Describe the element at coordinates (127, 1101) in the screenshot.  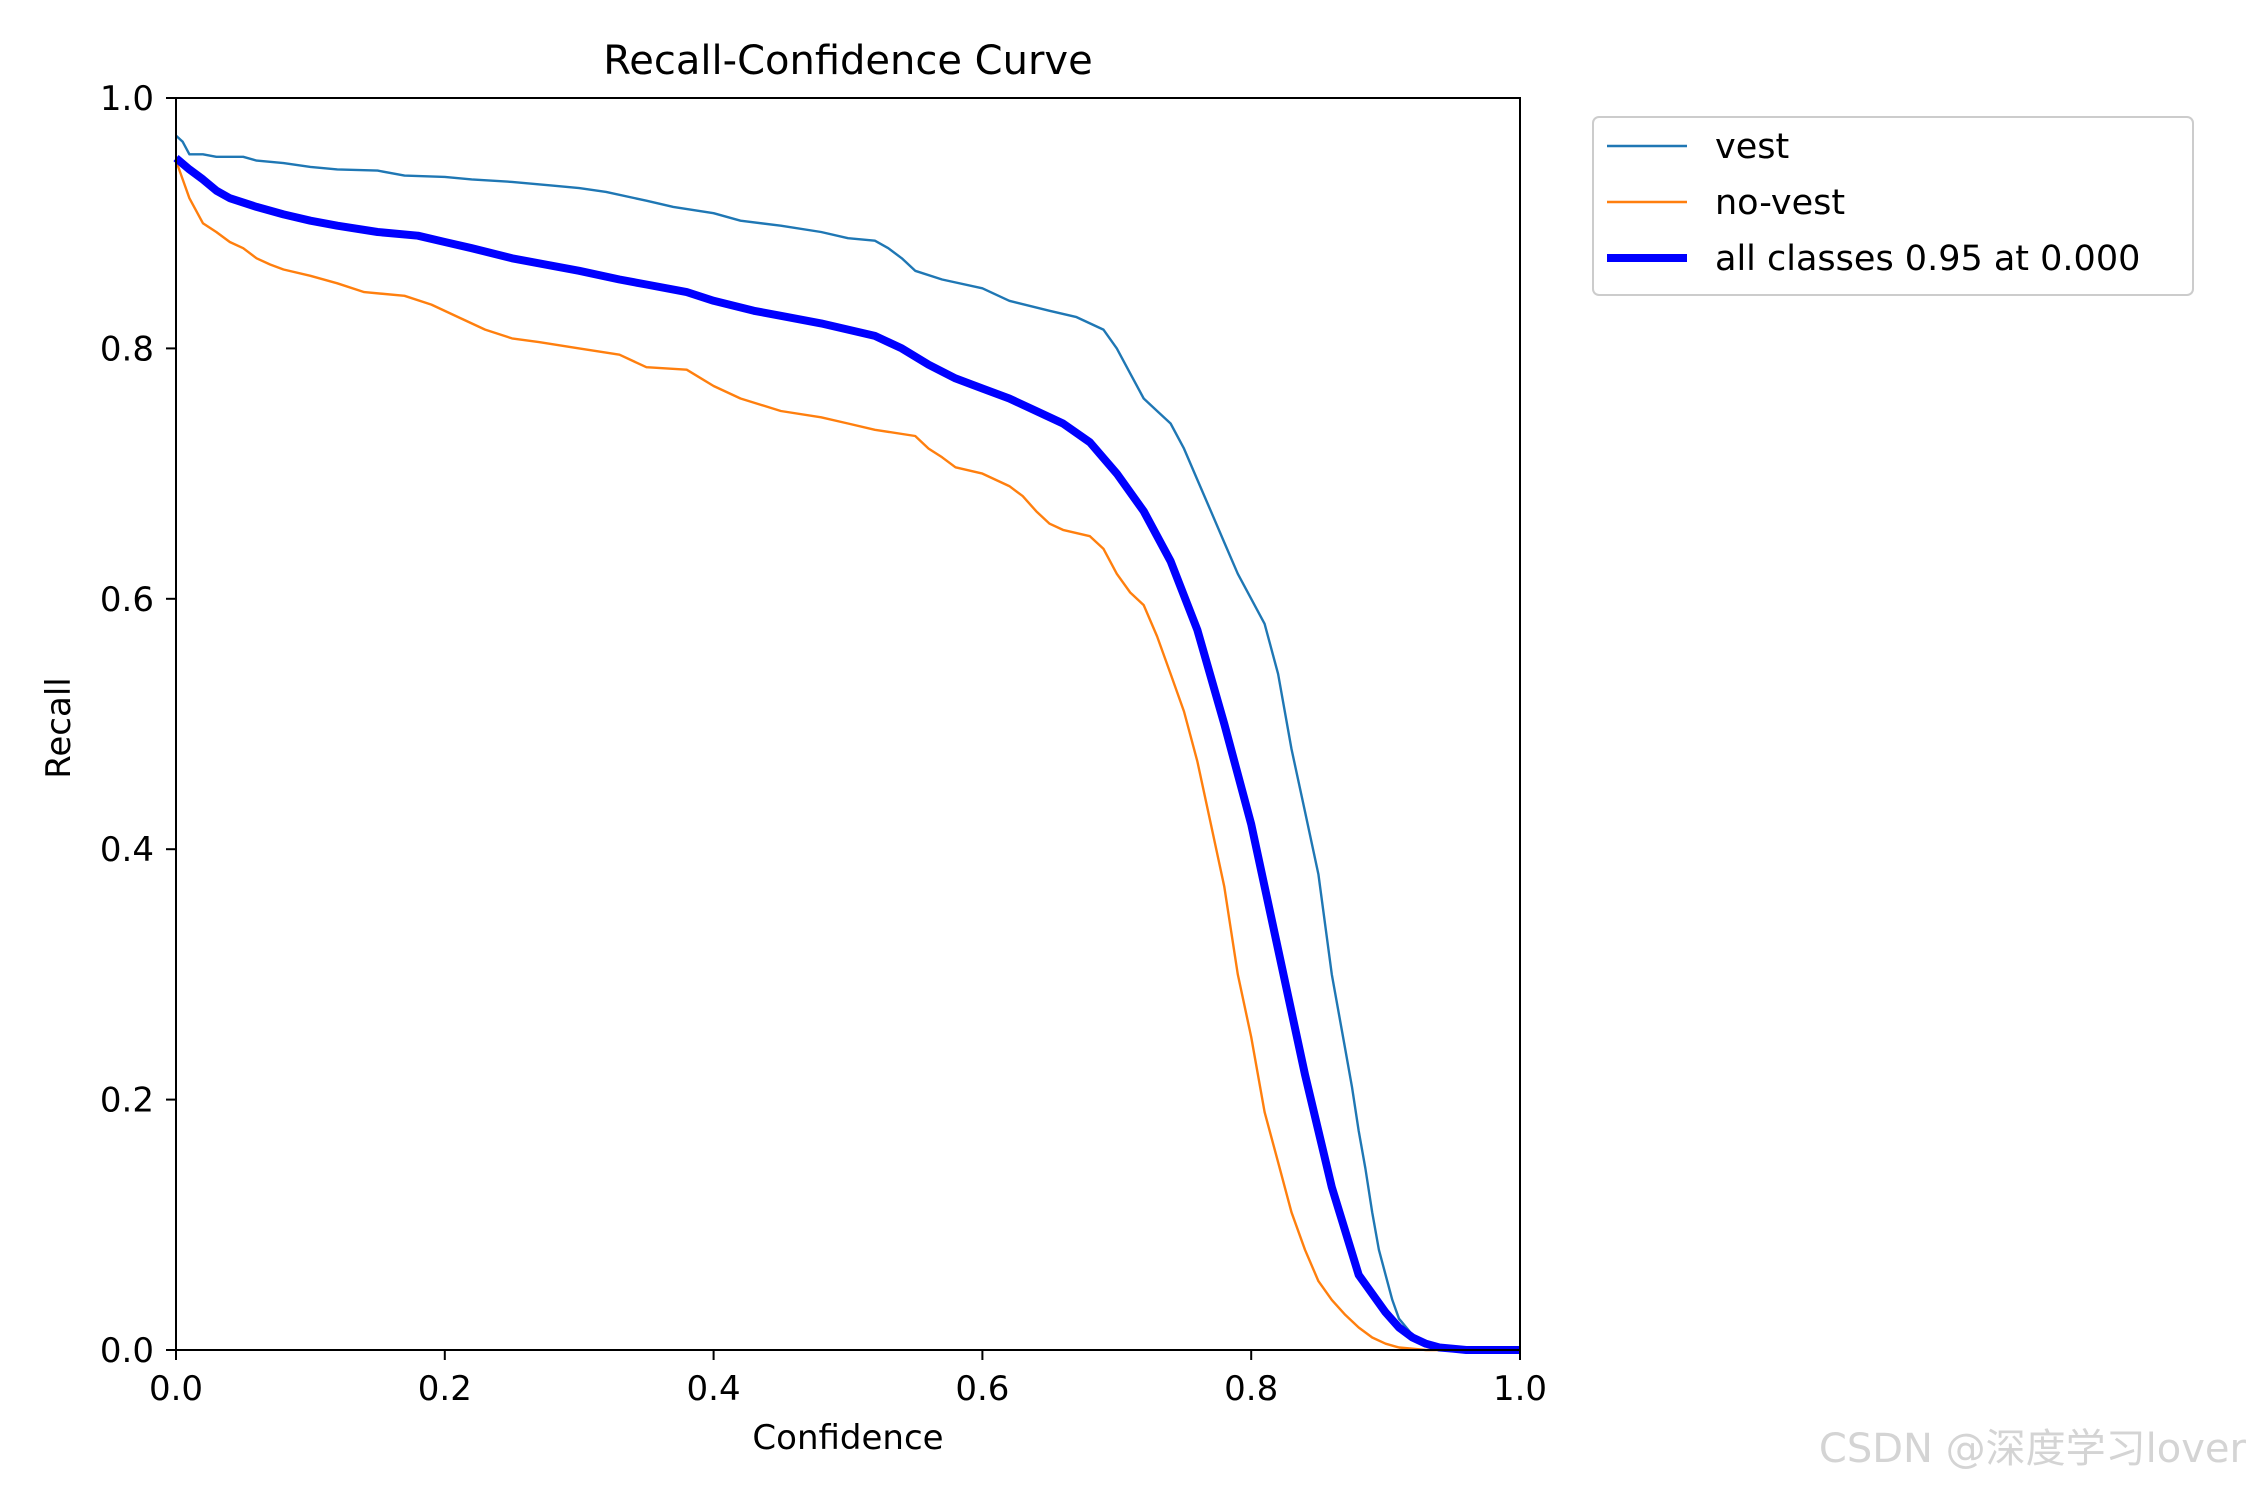
I see `y-tick-label: 0.2` at that location.